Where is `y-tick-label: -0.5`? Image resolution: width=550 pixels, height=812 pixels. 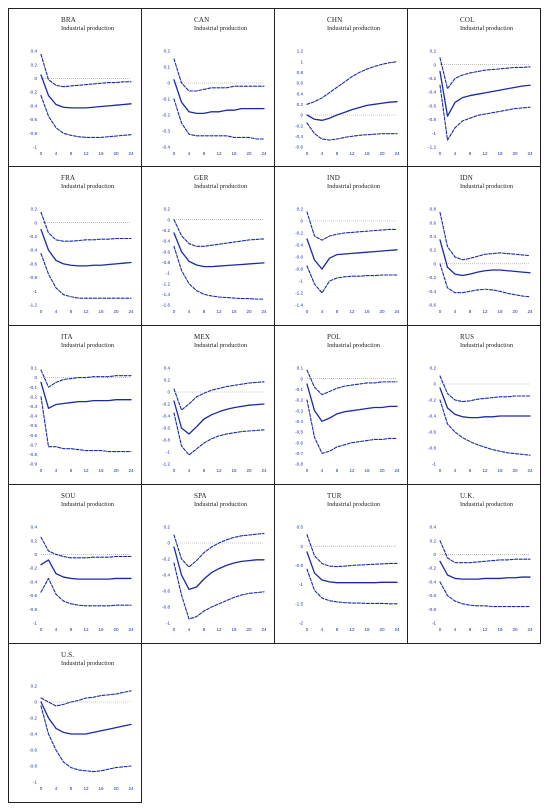 y-tick-label: -0.5 is located at coordinates (299, 432).